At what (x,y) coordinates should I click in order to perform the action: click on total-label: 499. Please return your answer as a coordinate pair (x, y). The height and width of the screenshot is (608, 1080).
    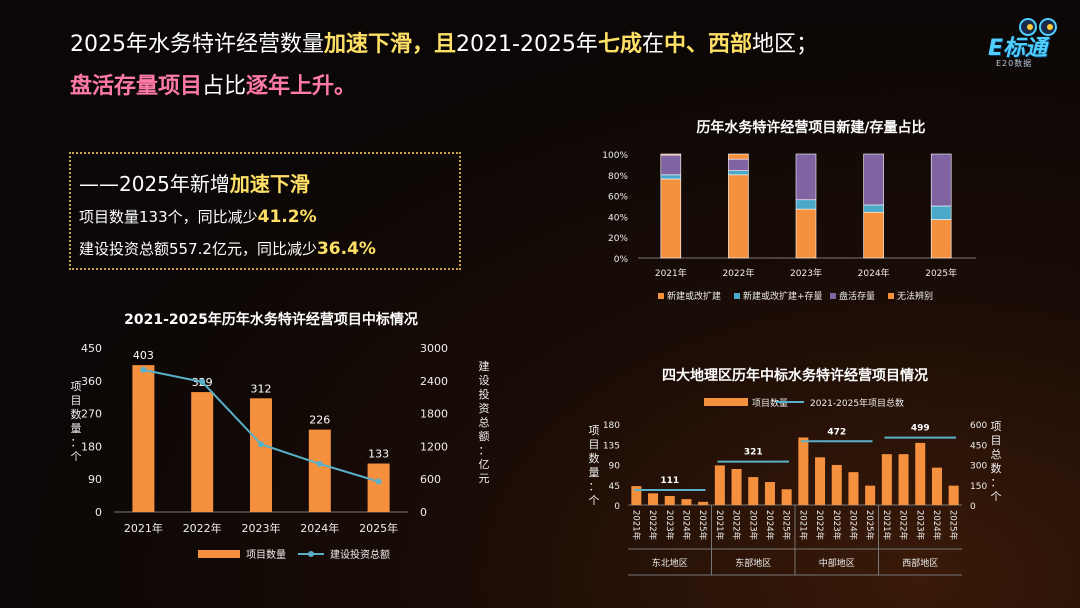
    Looking at the image, I should click on (920, 429).